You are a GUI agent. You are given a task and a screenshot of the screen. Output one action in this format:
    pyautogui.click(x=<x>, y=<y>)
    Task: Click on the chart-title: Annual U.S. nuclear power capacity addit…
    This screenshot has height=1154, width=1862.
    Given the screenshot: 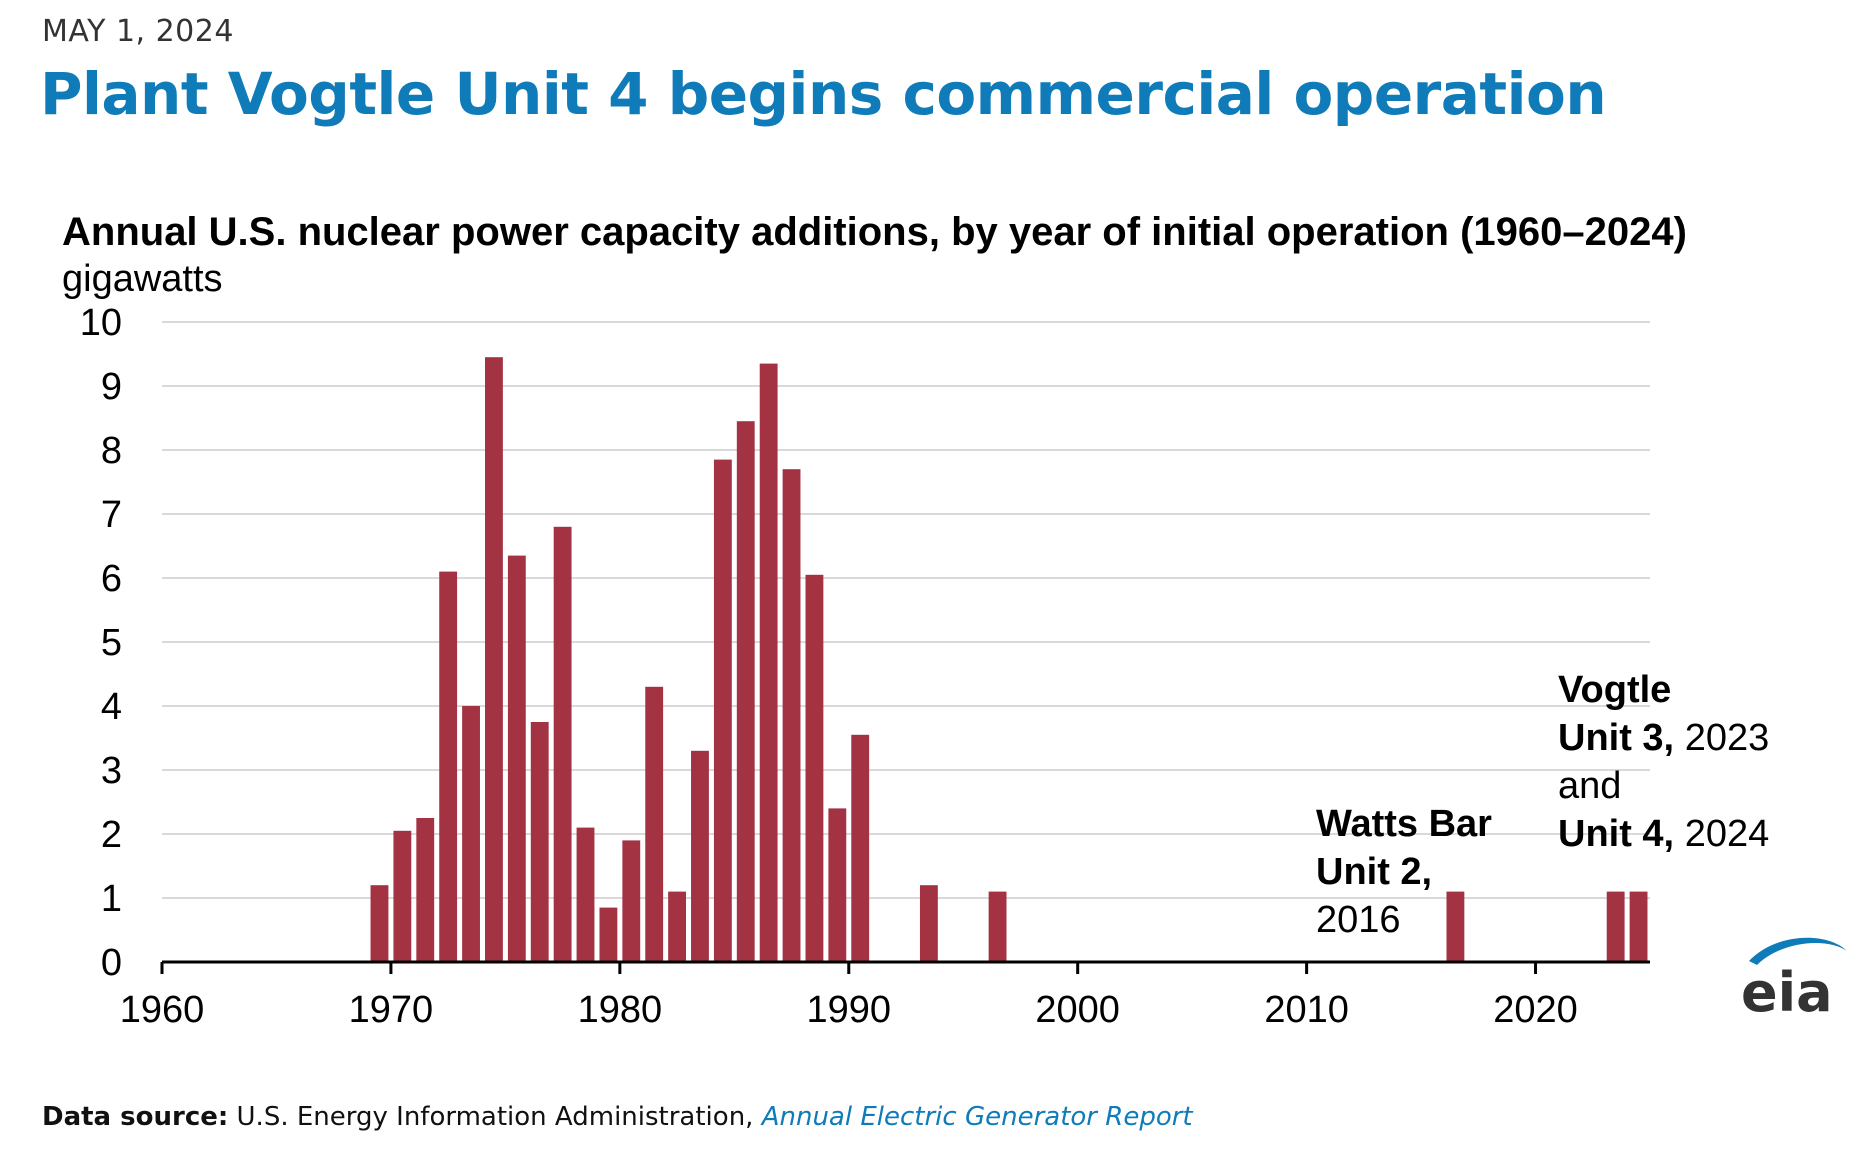 What is the action you would take?
    pyautogui.click(x=874, y=232)
    